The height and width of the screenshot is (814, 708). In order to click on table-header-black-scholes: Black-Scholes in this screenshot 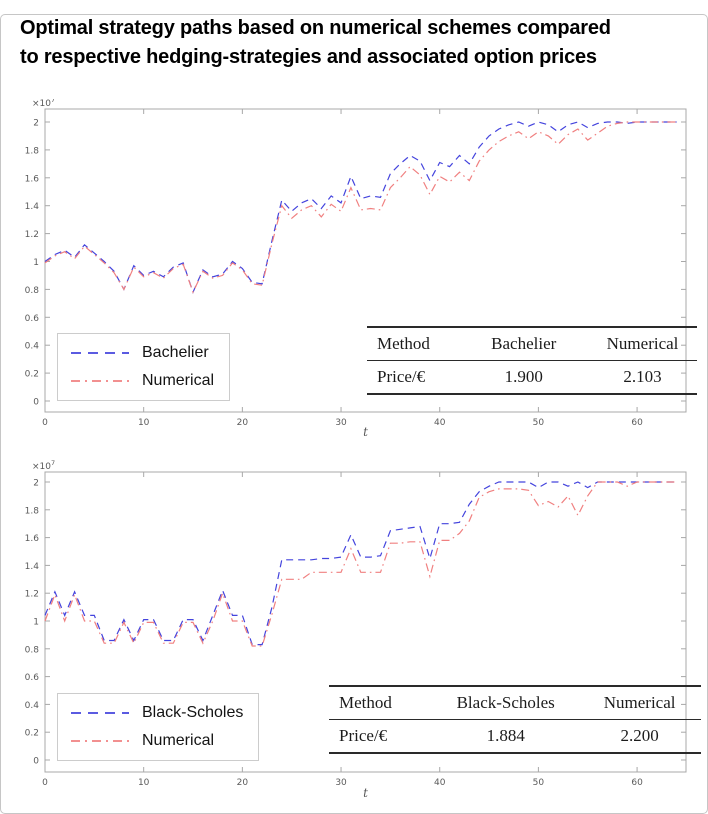, I will do `click(505, 702)`.